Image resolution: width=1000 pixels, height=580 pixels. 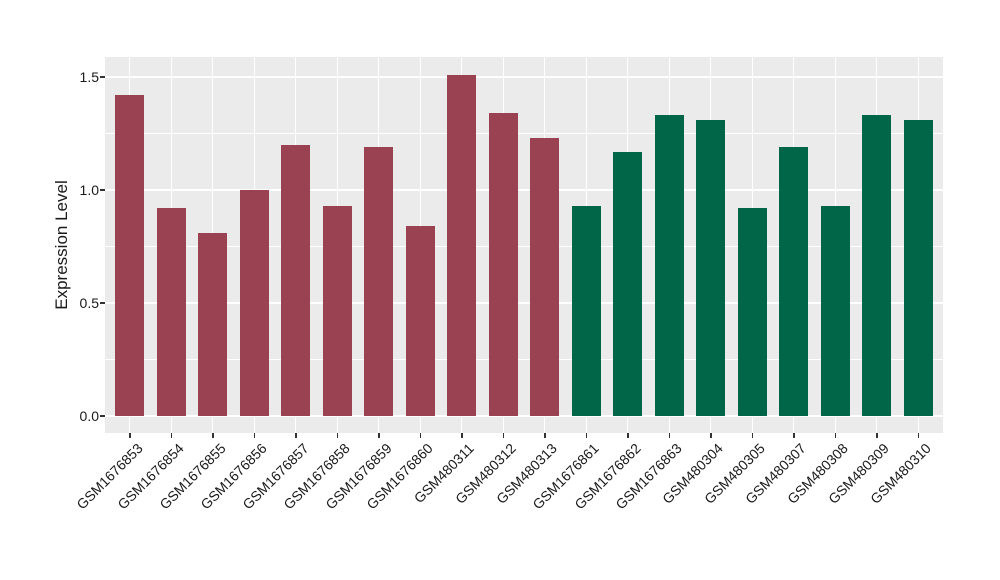 I want to click on bar-GSM480312, so click(x=503, y=264).